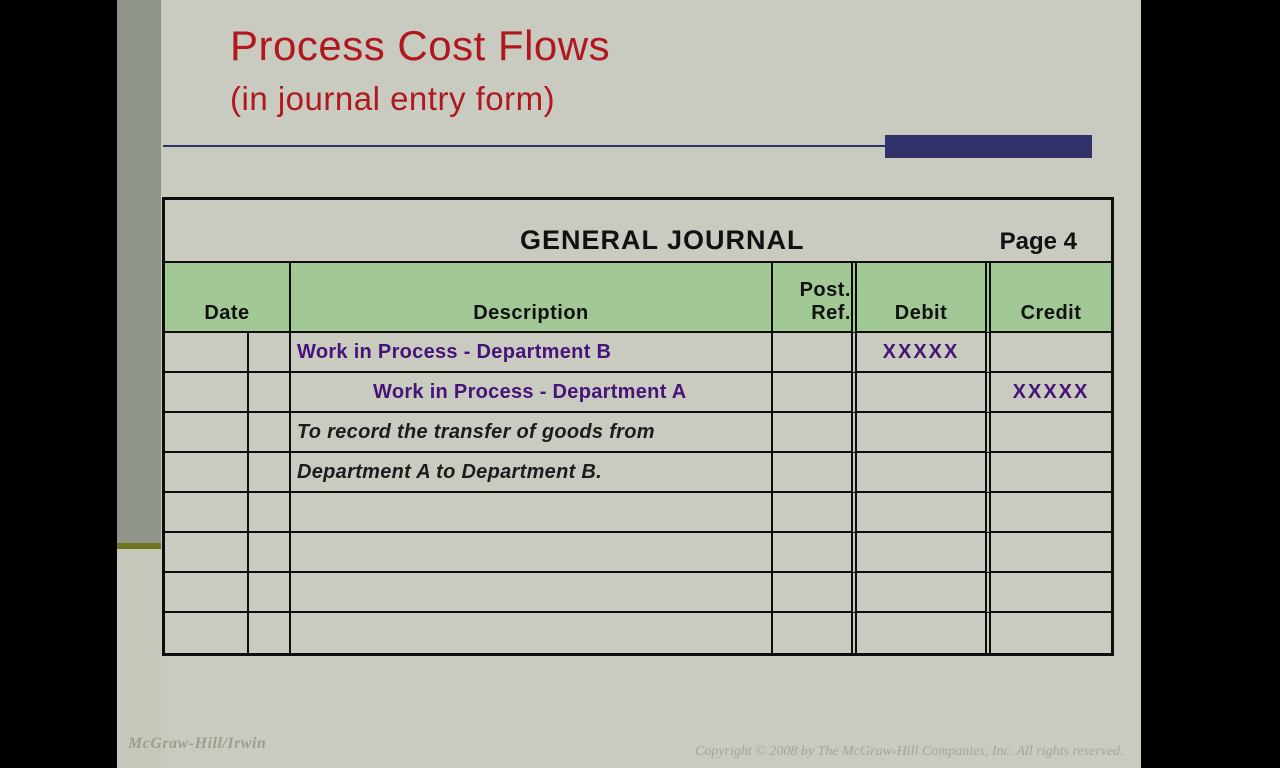 This screenshot has height=768, width=1280. Describe the element at coordinates (1048, 393) in the screenshot. I see `credit-cell: XXXXX` at that location.